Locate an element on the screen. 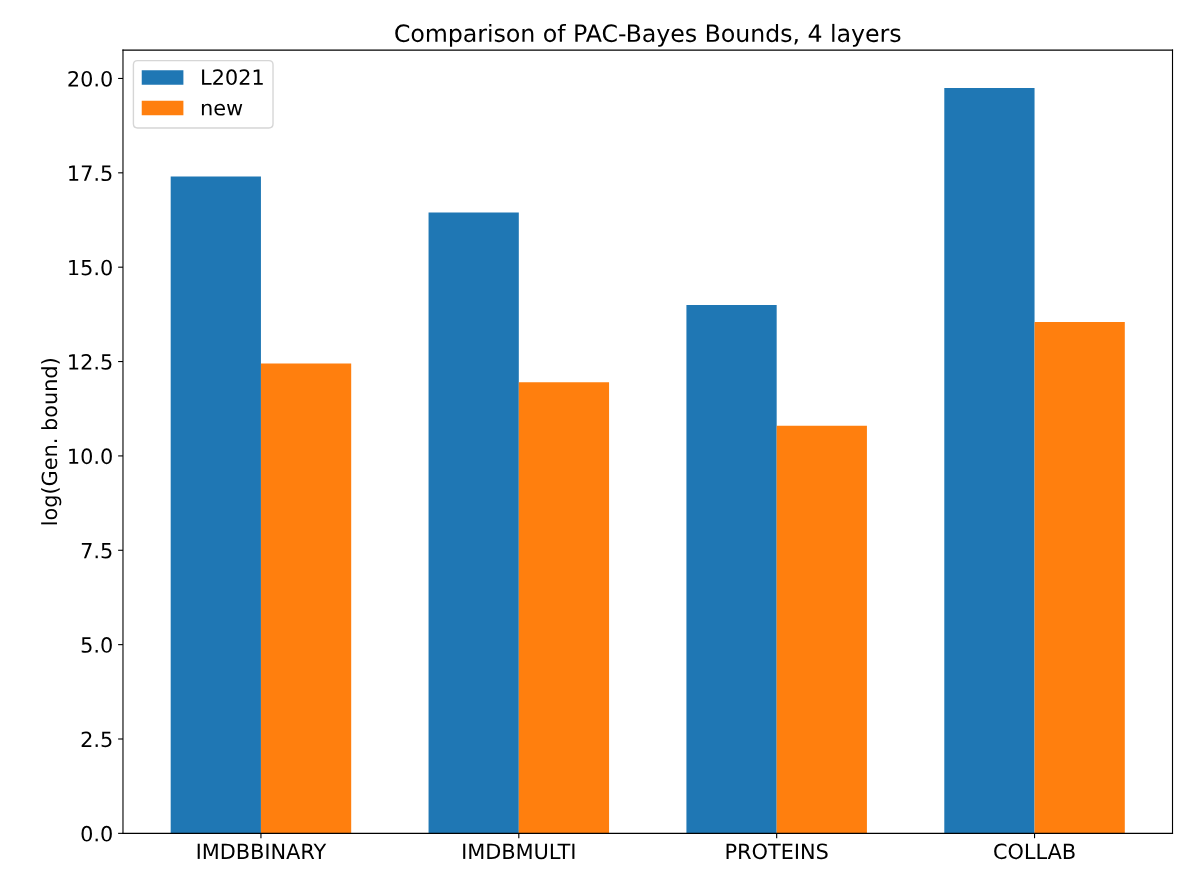  y-tick-label: 15.0 is located at coordinates (90, 267).